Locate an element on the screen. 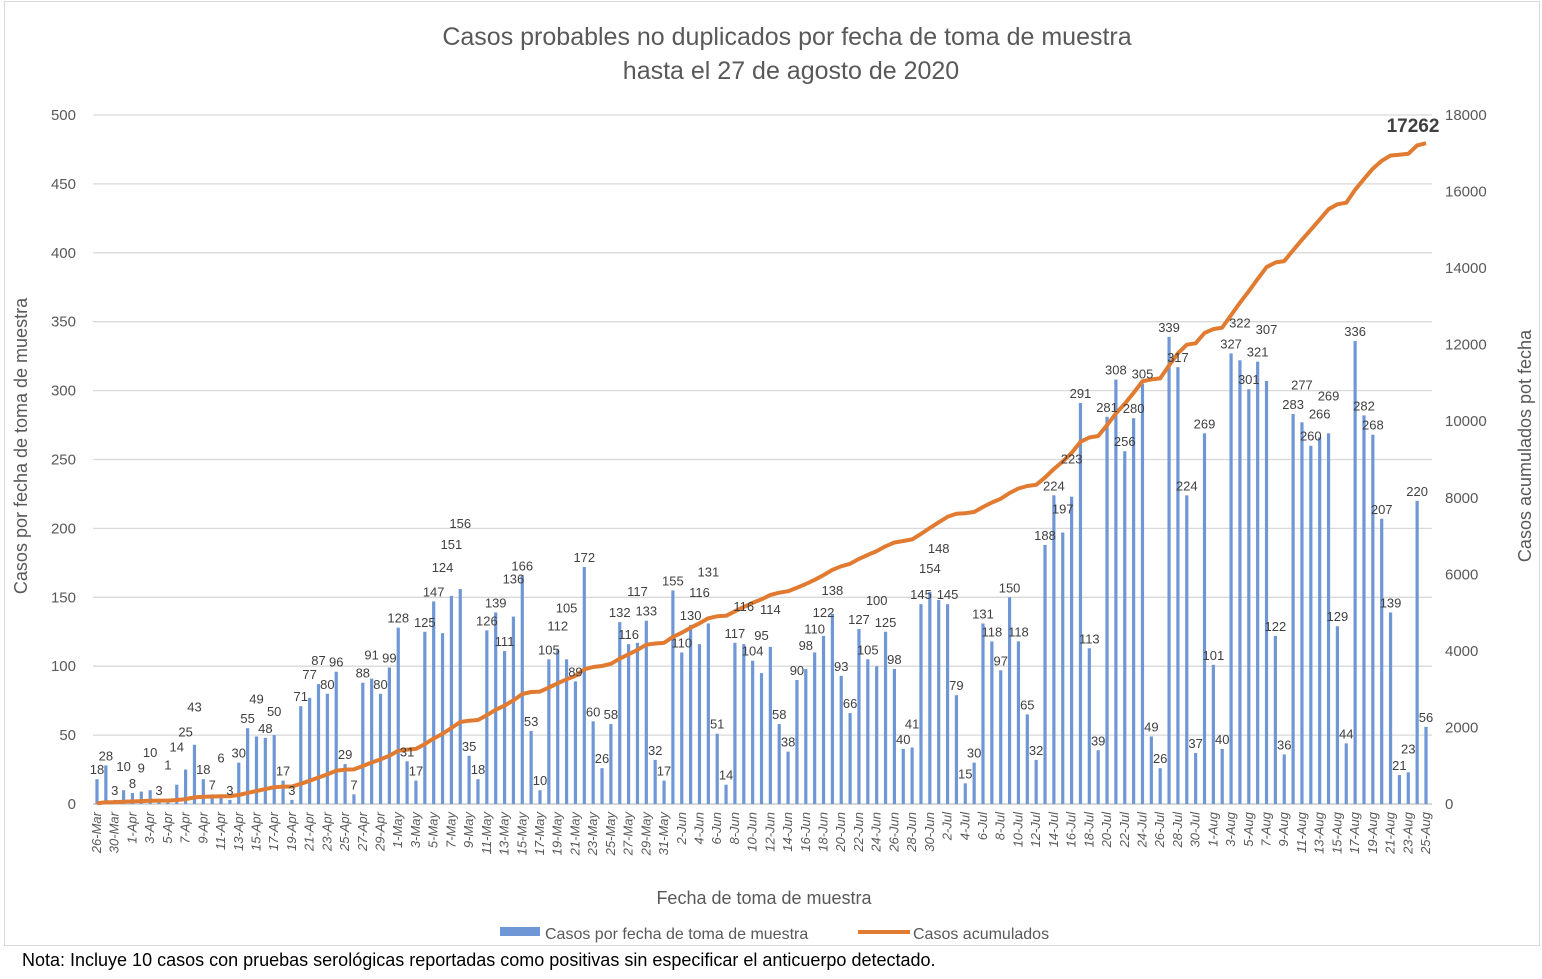  bar-value-label: 66 is located at coordinates (850, 703).